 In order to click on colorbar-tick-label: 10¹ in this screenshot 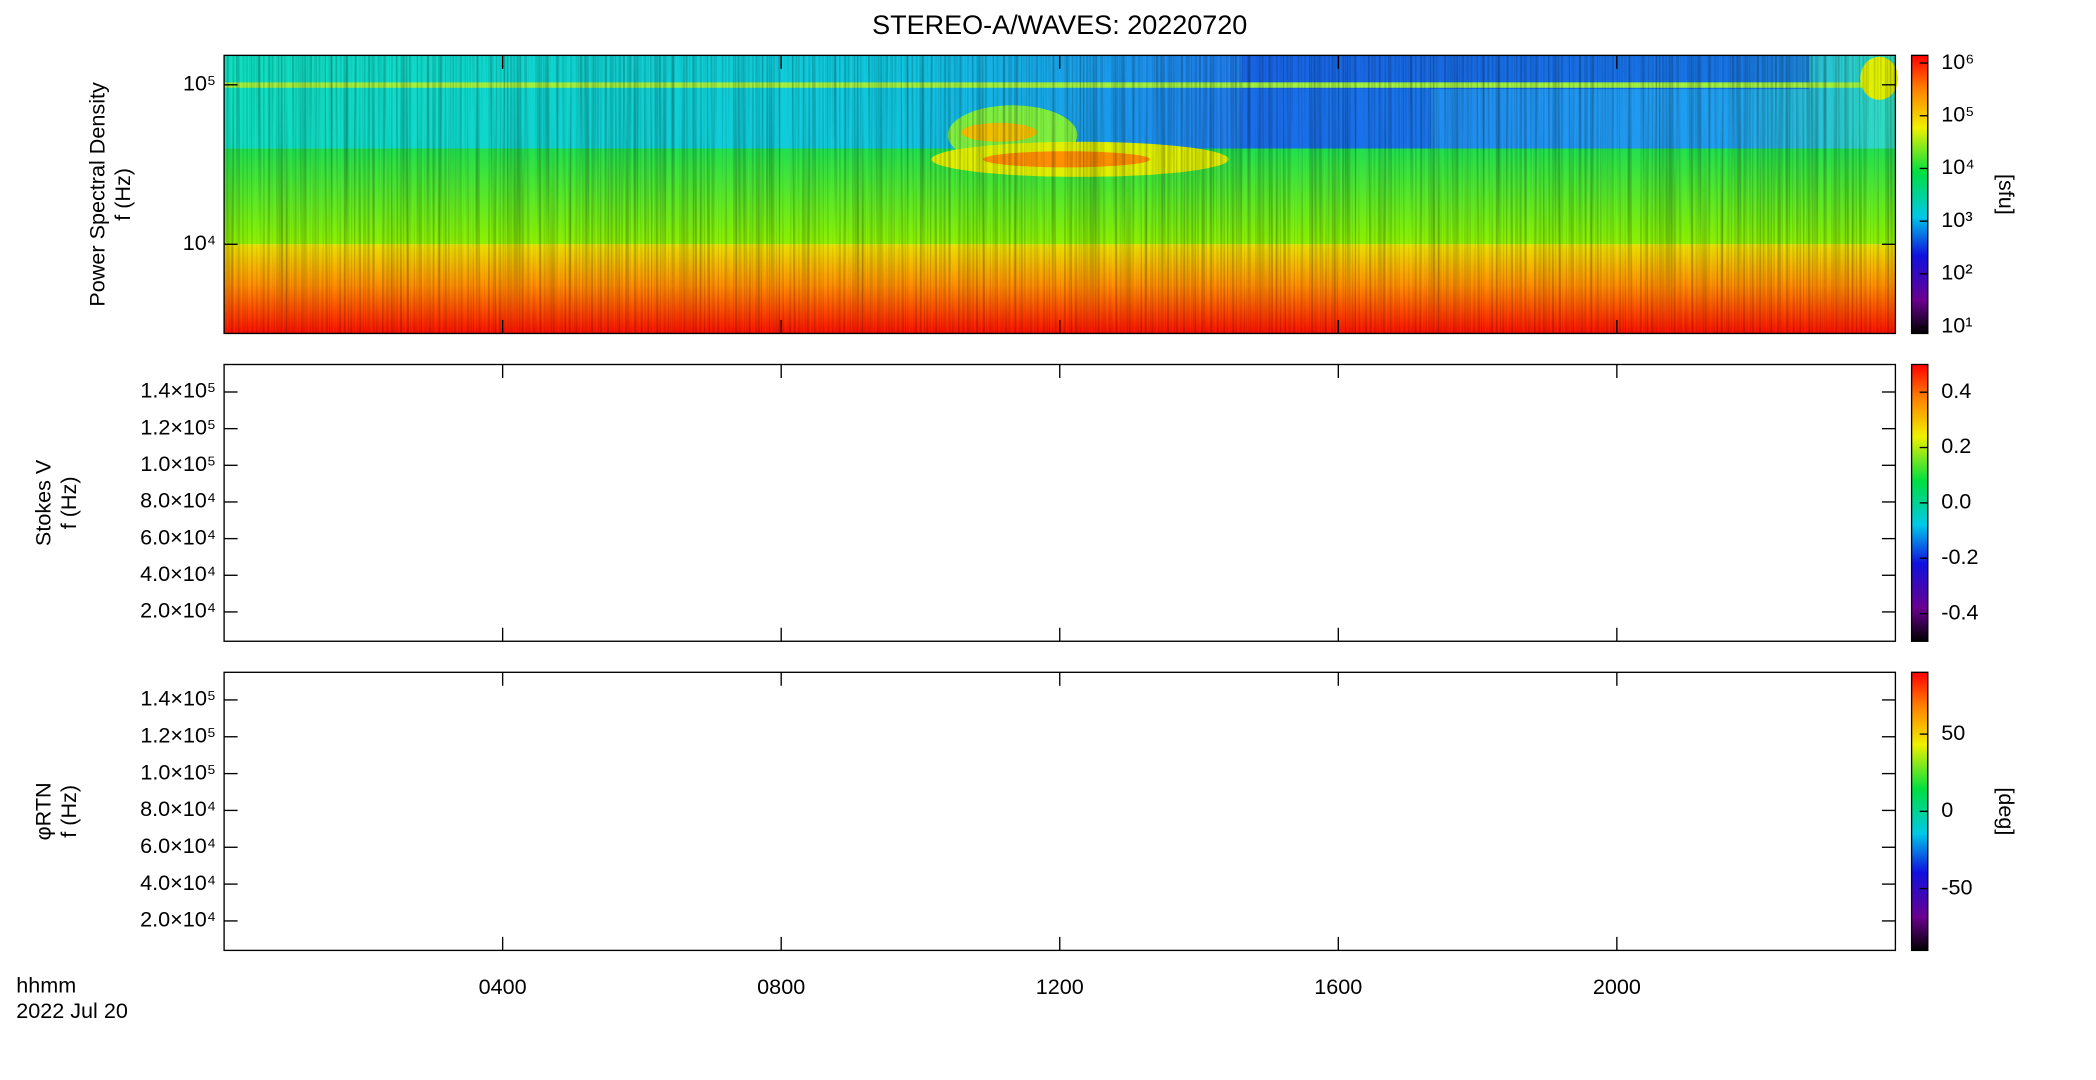, I will do `click(1956, 324)`.